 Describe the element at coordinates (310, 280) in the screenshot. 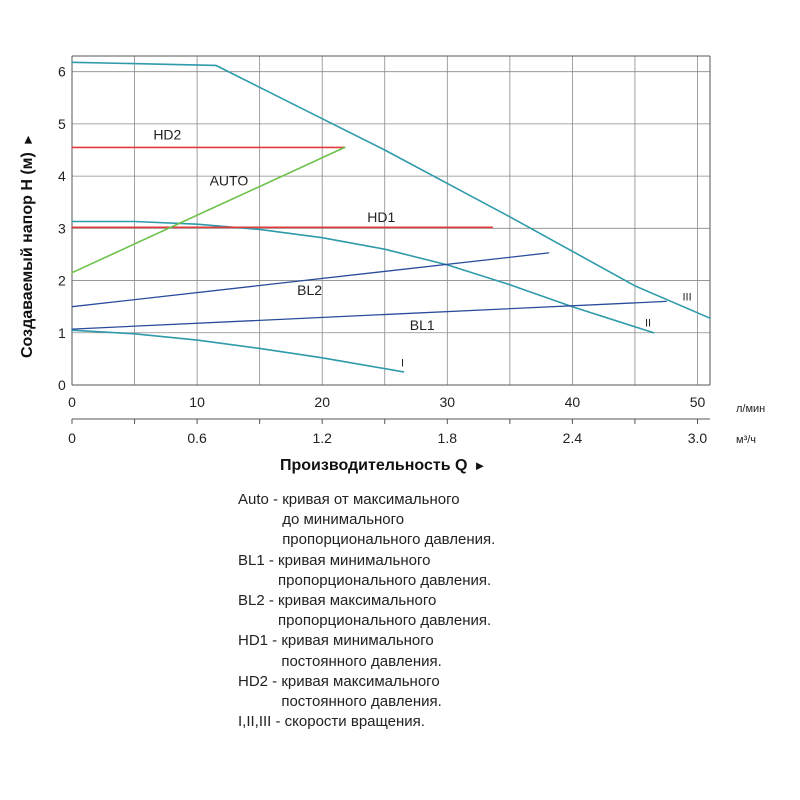

I see `curve-bl2` at that location.